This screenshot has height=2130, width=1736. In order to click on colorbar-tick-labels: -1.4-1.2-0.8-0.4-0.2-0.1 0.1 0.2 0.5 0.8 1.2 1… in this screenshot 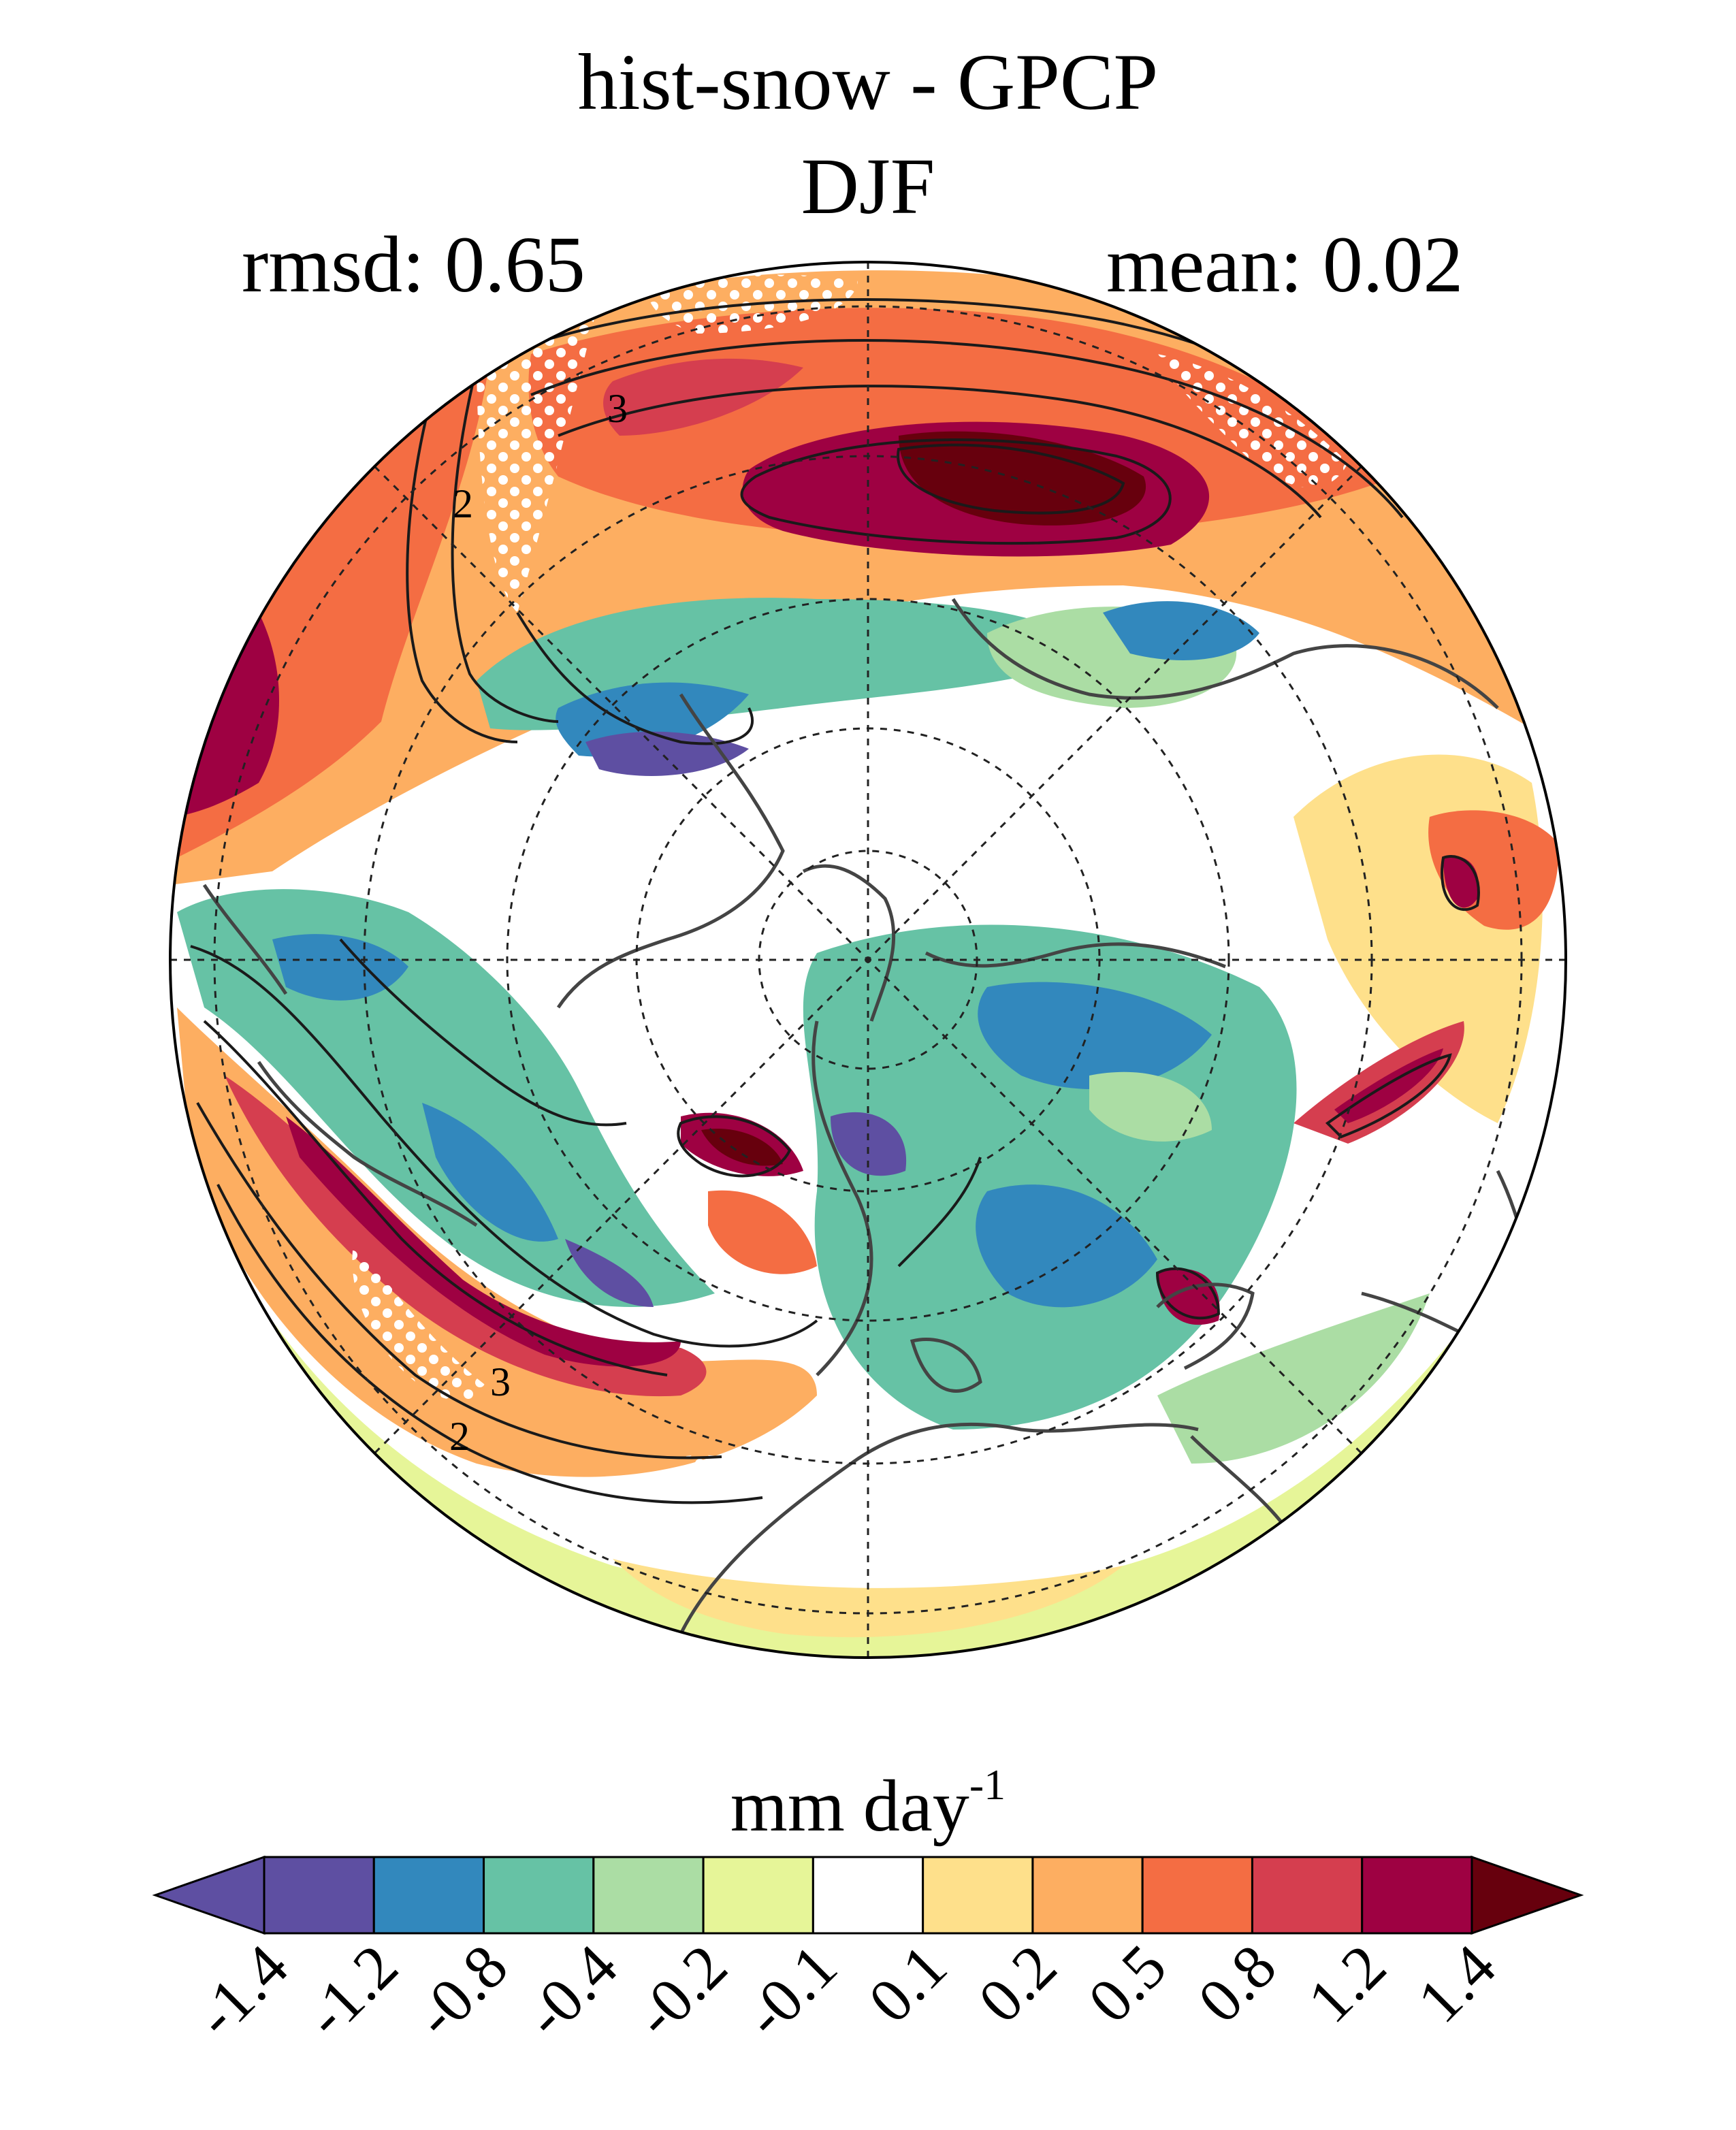, I will do `click(845, 1990)`.